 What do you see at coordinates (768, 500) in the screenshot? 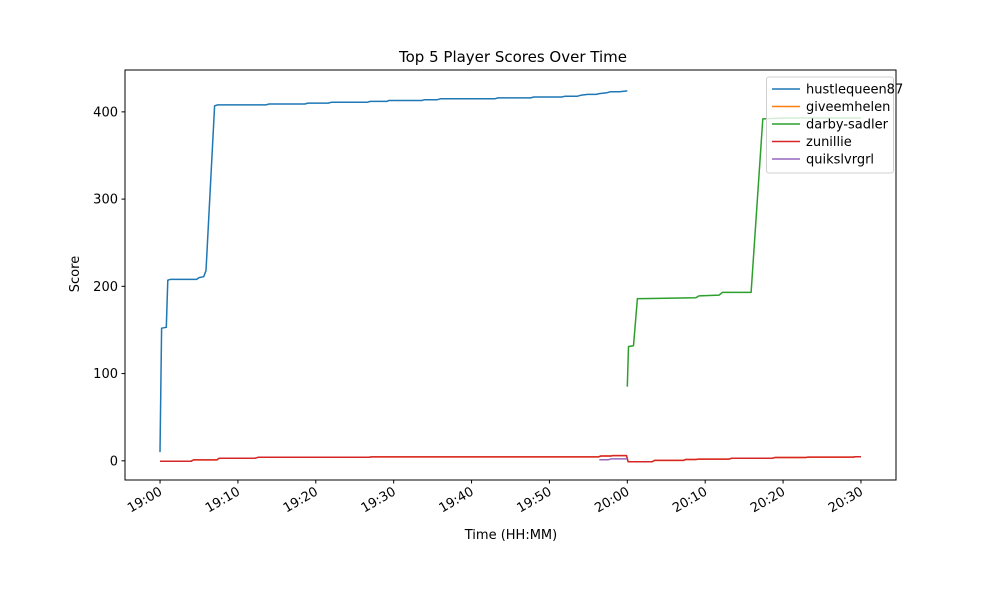
I see `x-tick-label: 20:20` at bounding box center [768, 500].